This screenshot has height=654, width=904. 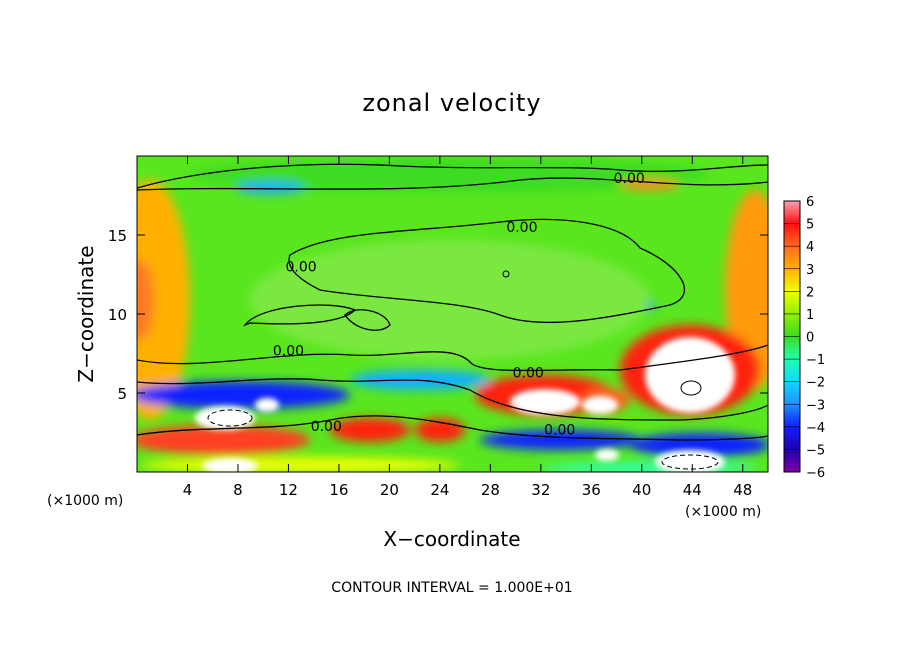 I want to click on x-axis-label: X−coordinate, so click(x=451, y=539).